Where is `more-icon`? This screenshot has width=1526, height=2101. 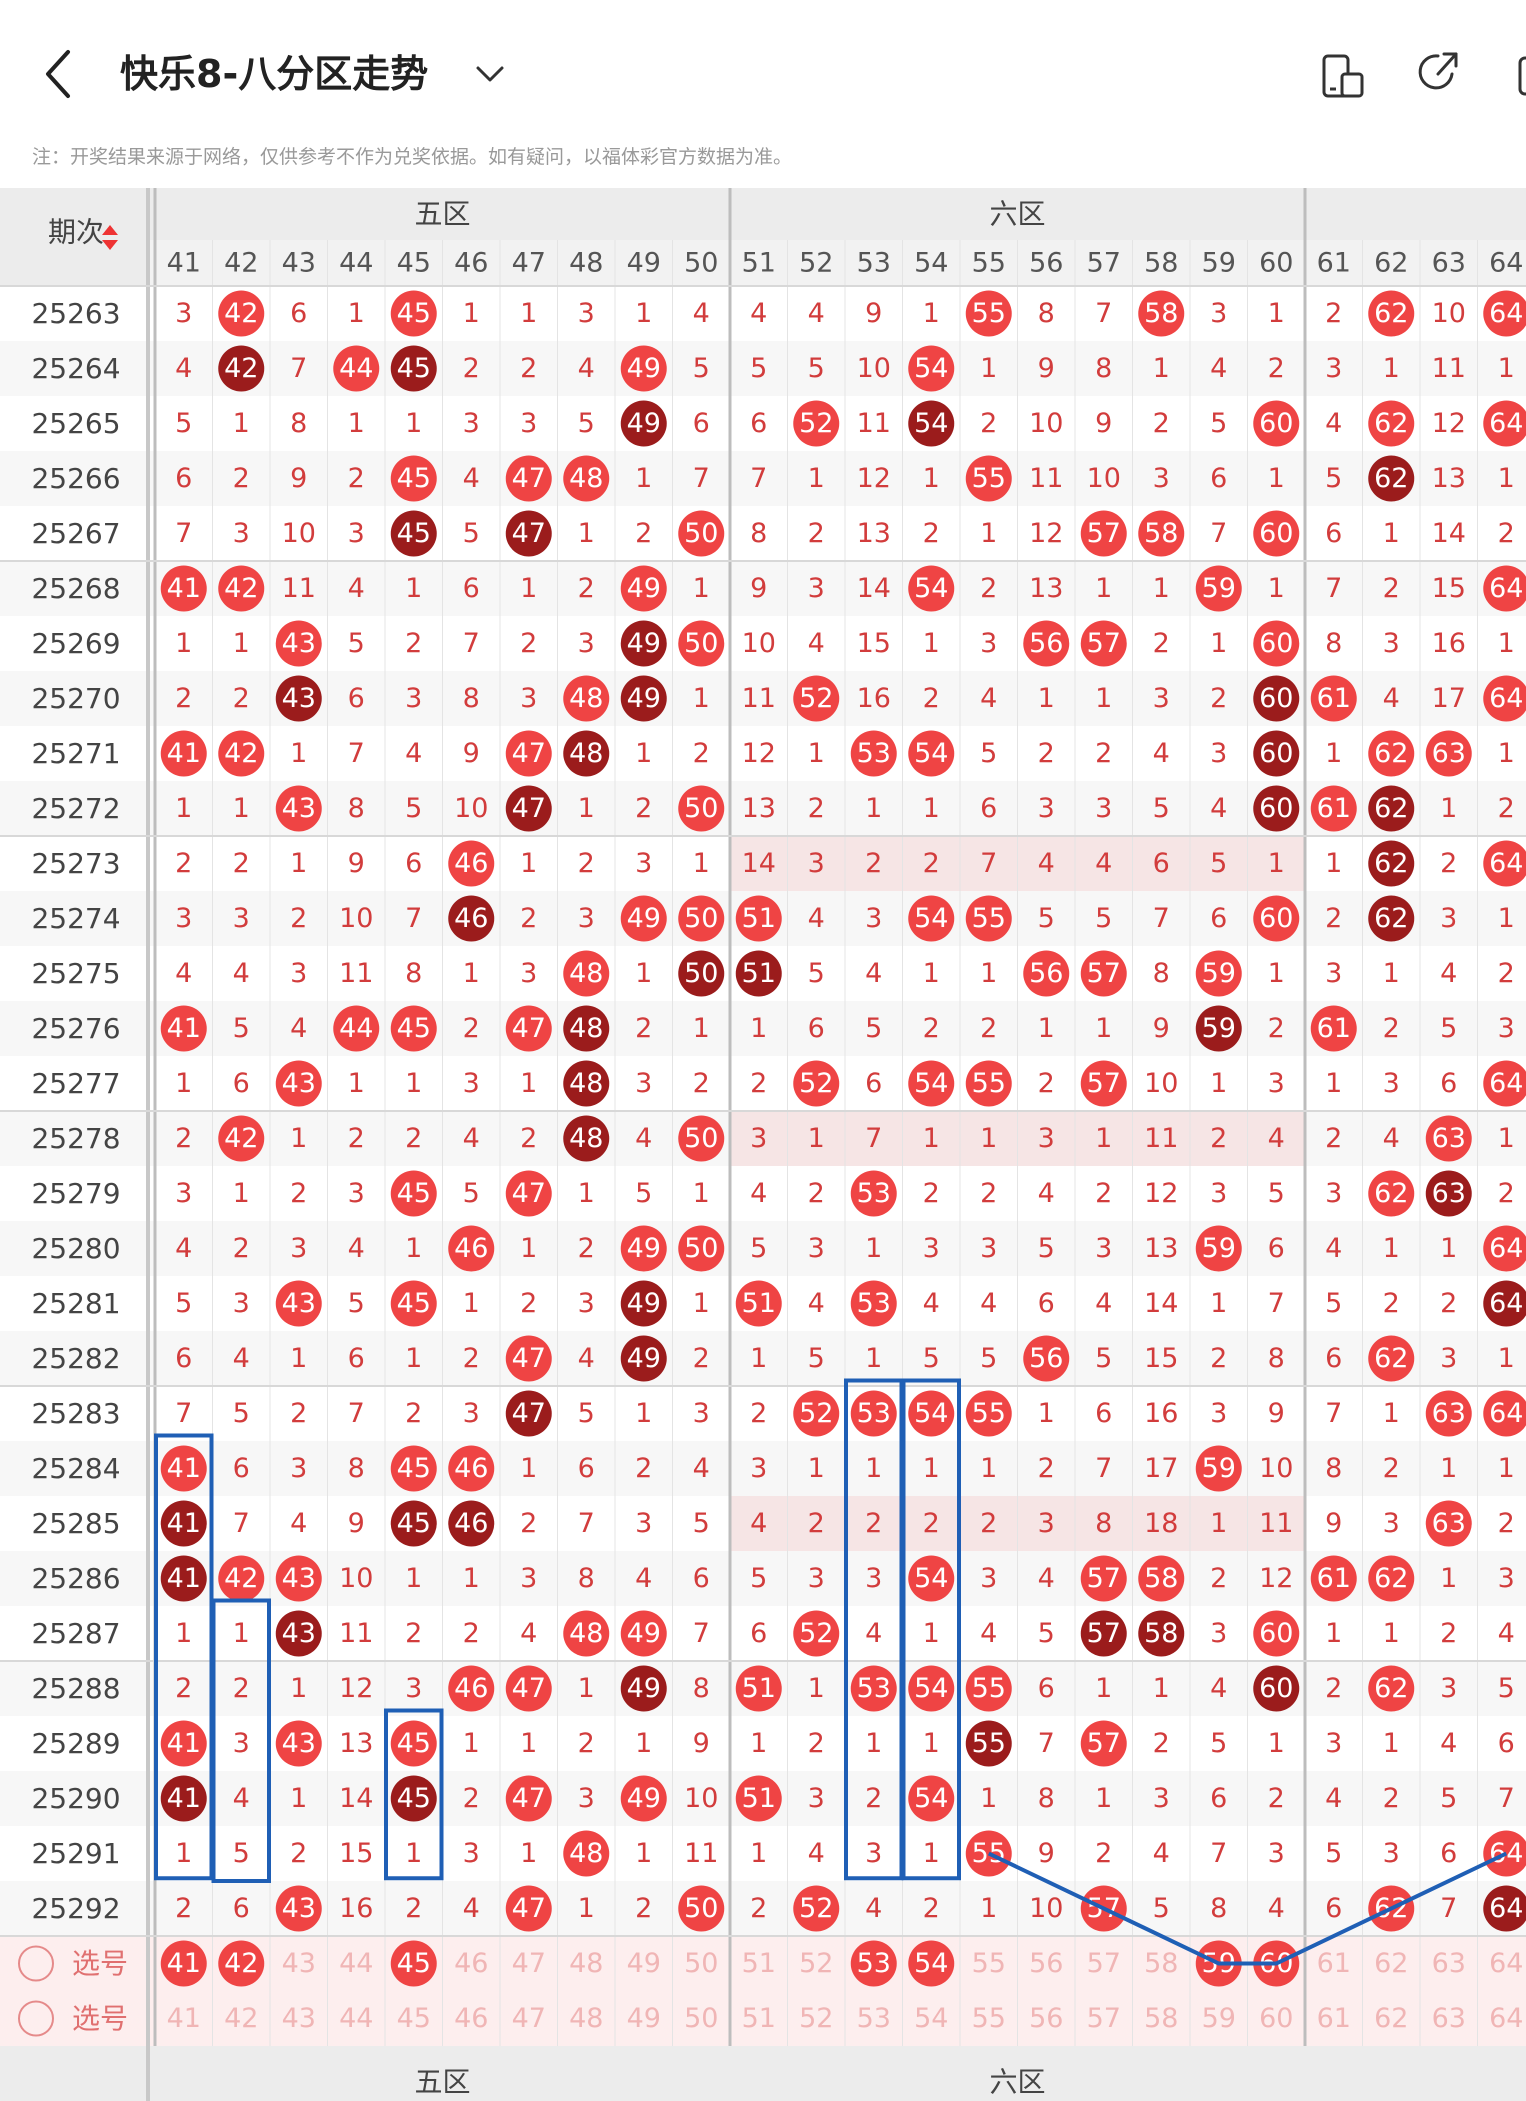
more-icon is located at coordinates (1517, 76).